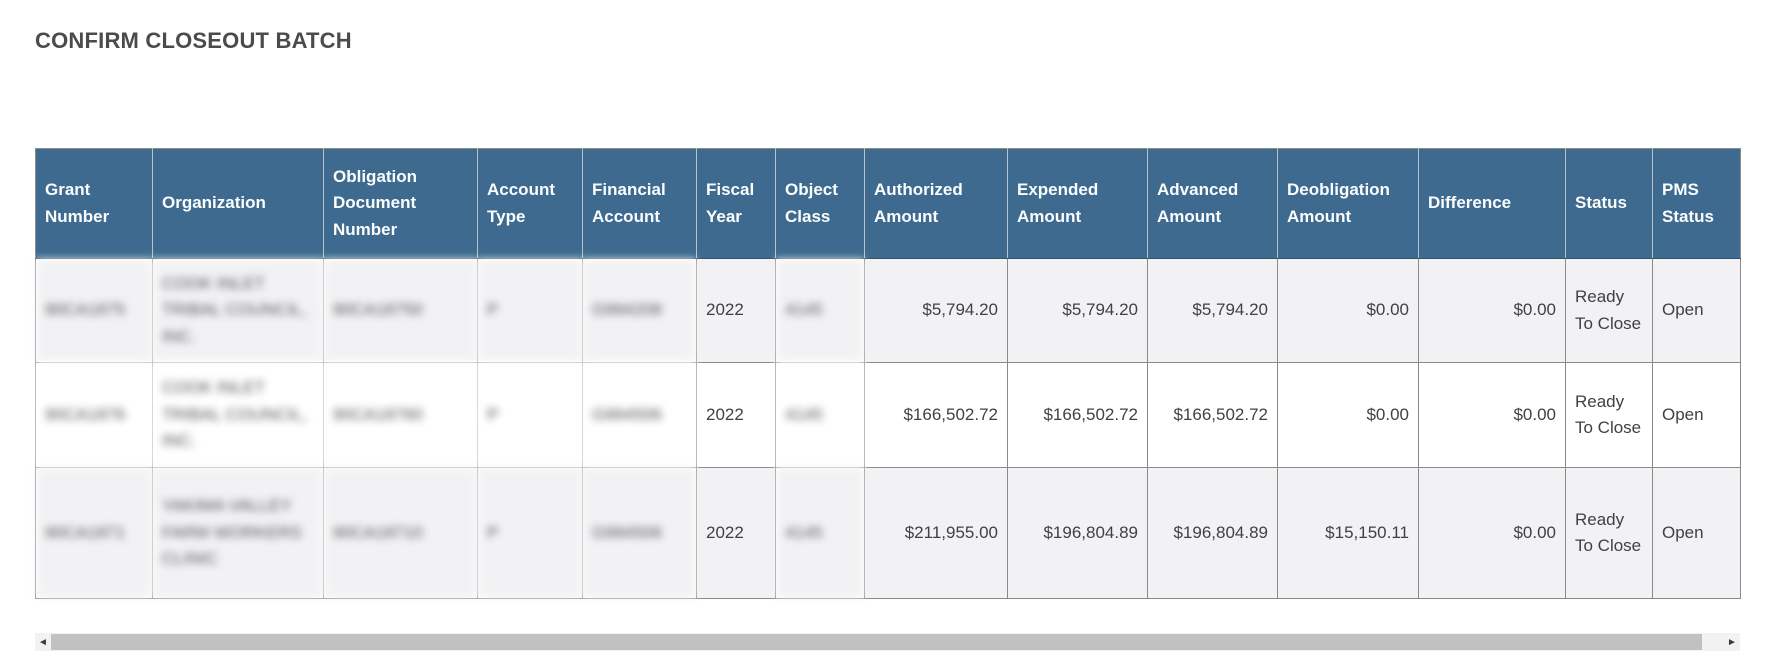  Describe the element at coordinates (238, 203) in the screenshot. I see `column-header-organization: Organization` at that location.